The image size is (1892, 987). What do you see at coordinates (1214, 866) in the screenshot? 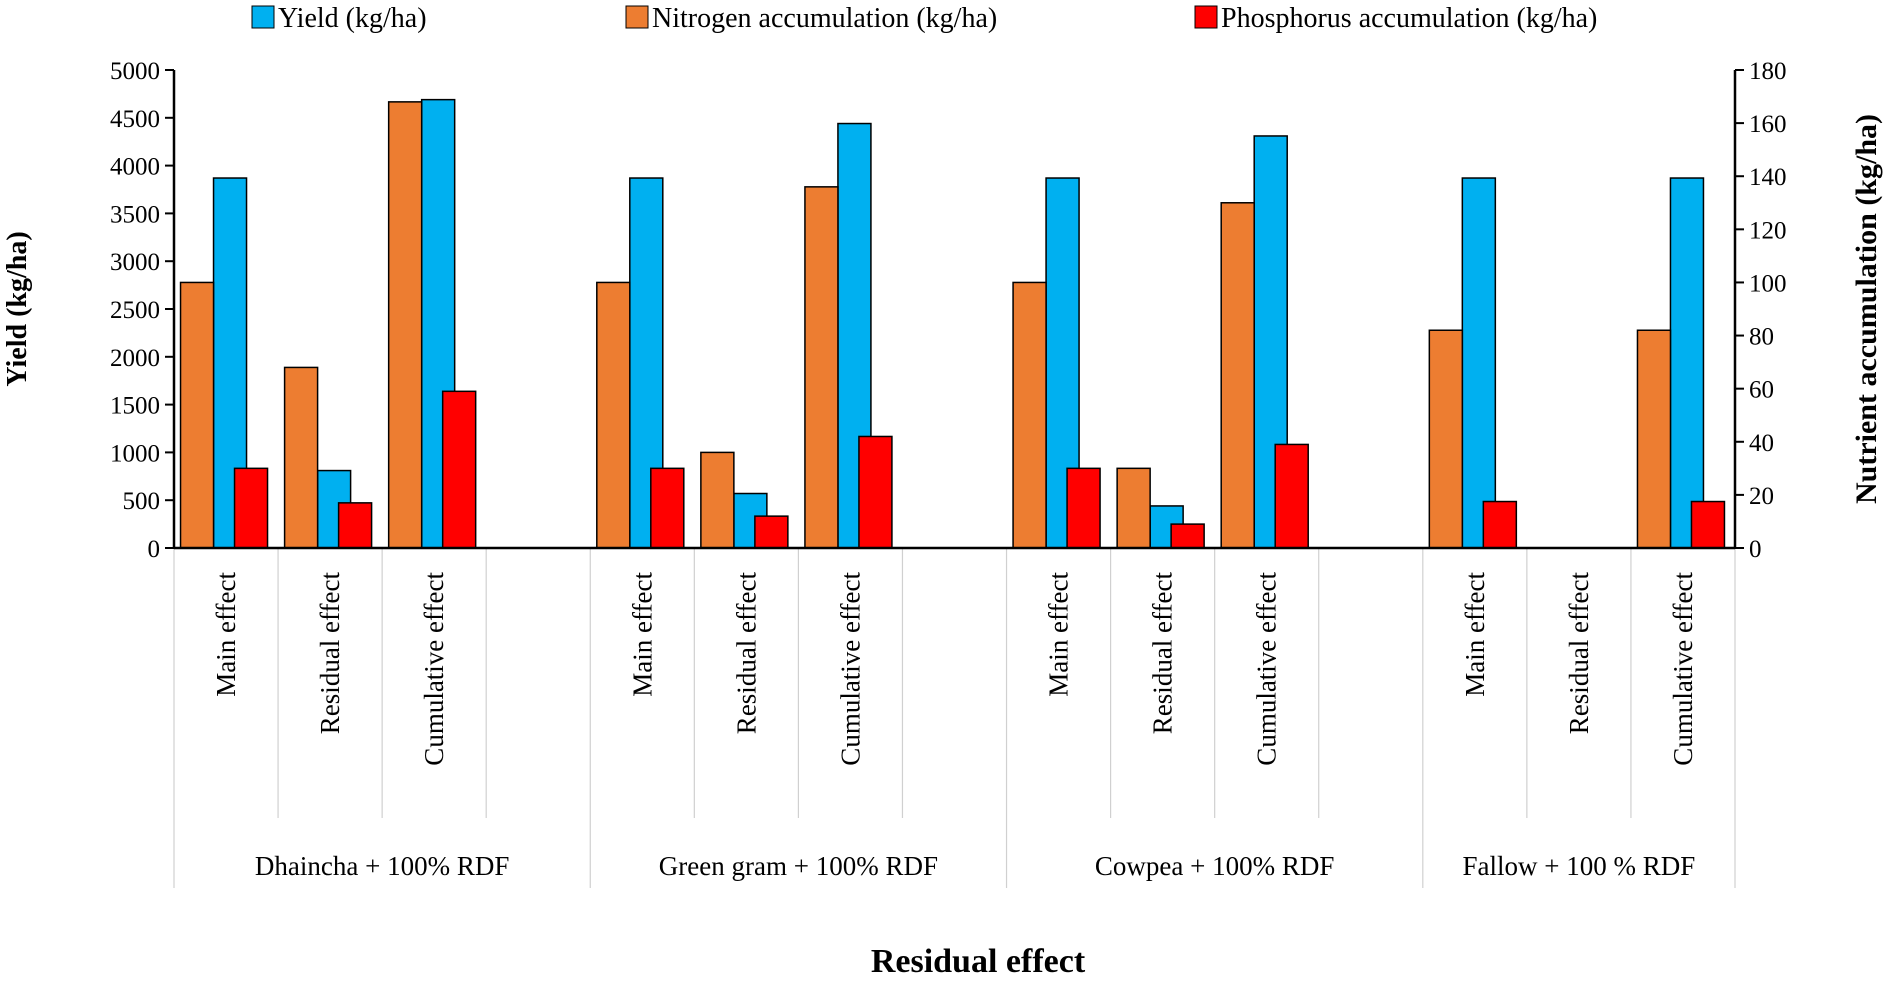
I see `group-label: Cowpea + 100% RDF` at bounding box center [1214, 866].